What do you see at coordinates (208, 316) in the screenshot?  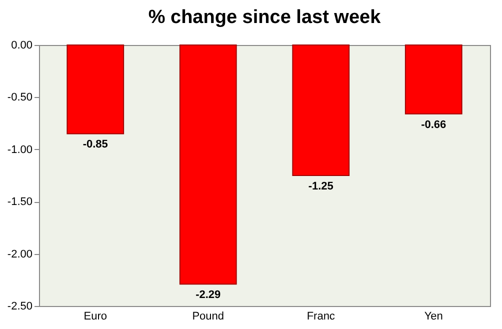 I see `x-tick-label: Pound` at bounding box center [208, 316].